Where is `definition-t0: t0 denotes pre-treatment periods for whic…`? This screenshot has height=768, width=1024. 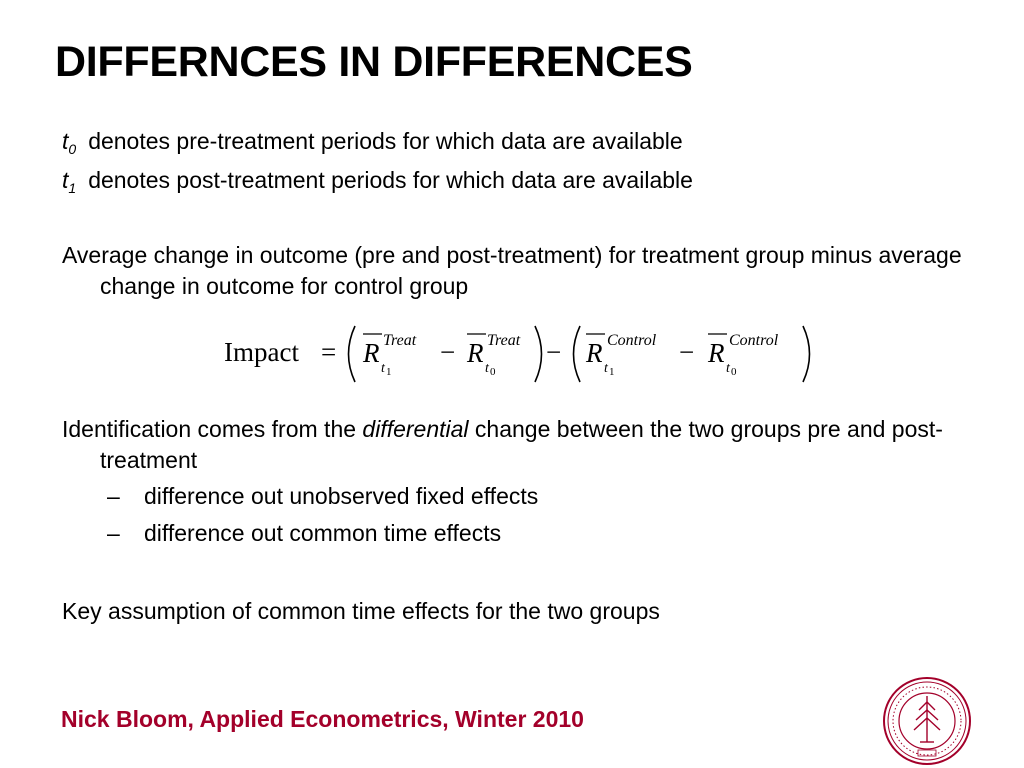 definition-t0: t0 denotes pre-treatment periods for whic… is located at coordinates (372, 142).